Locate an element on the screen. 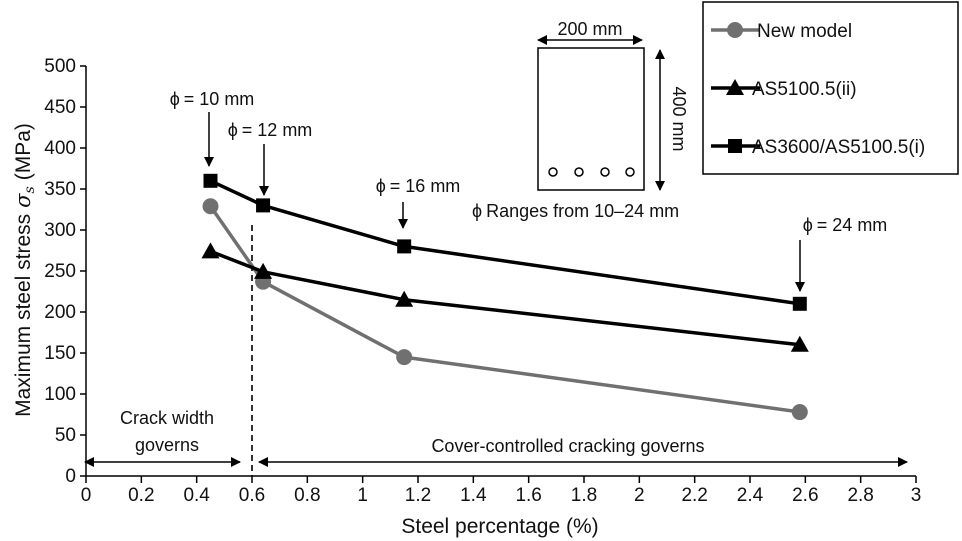 Image resolution: width=962 pixels, height=541 pixels. phi-10-symbol: ϕ is located at coordinates (175, 99).